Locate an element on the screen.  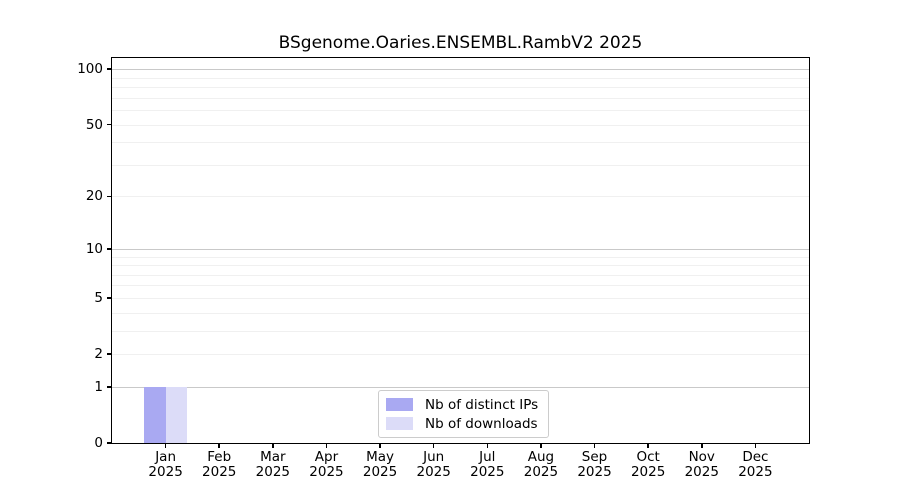
x-tick-label: Jul 2025 is located at coordinates (487, 465).